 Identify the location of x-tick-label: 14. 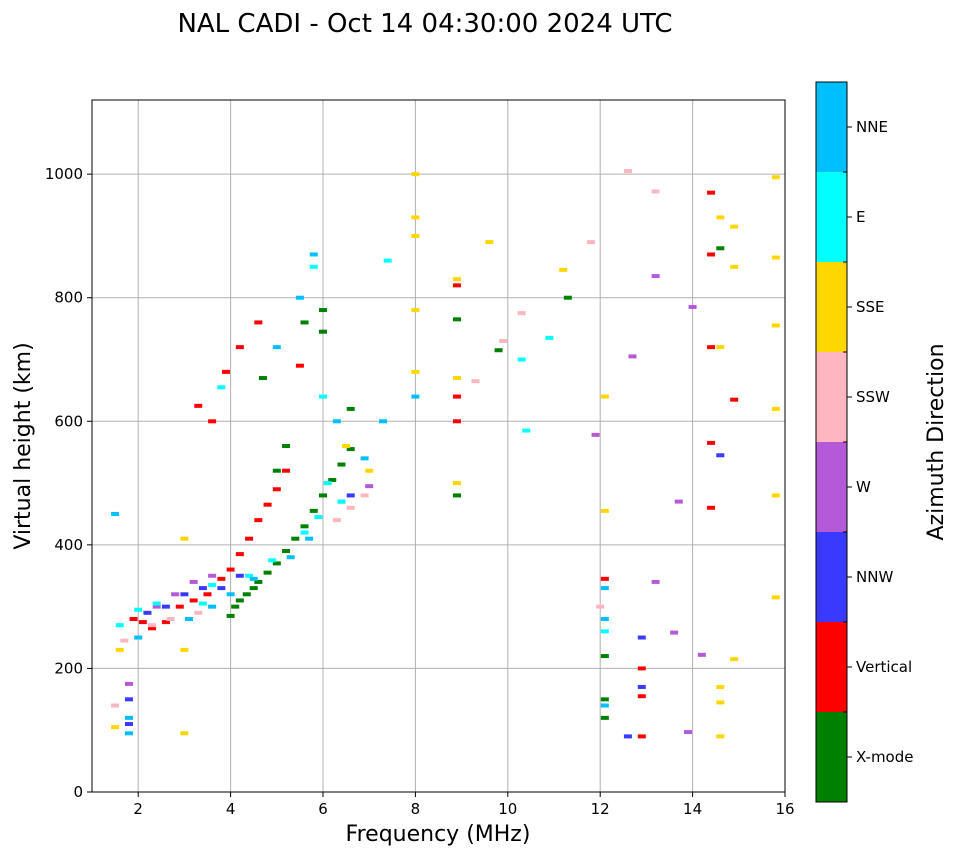
(692, 809).